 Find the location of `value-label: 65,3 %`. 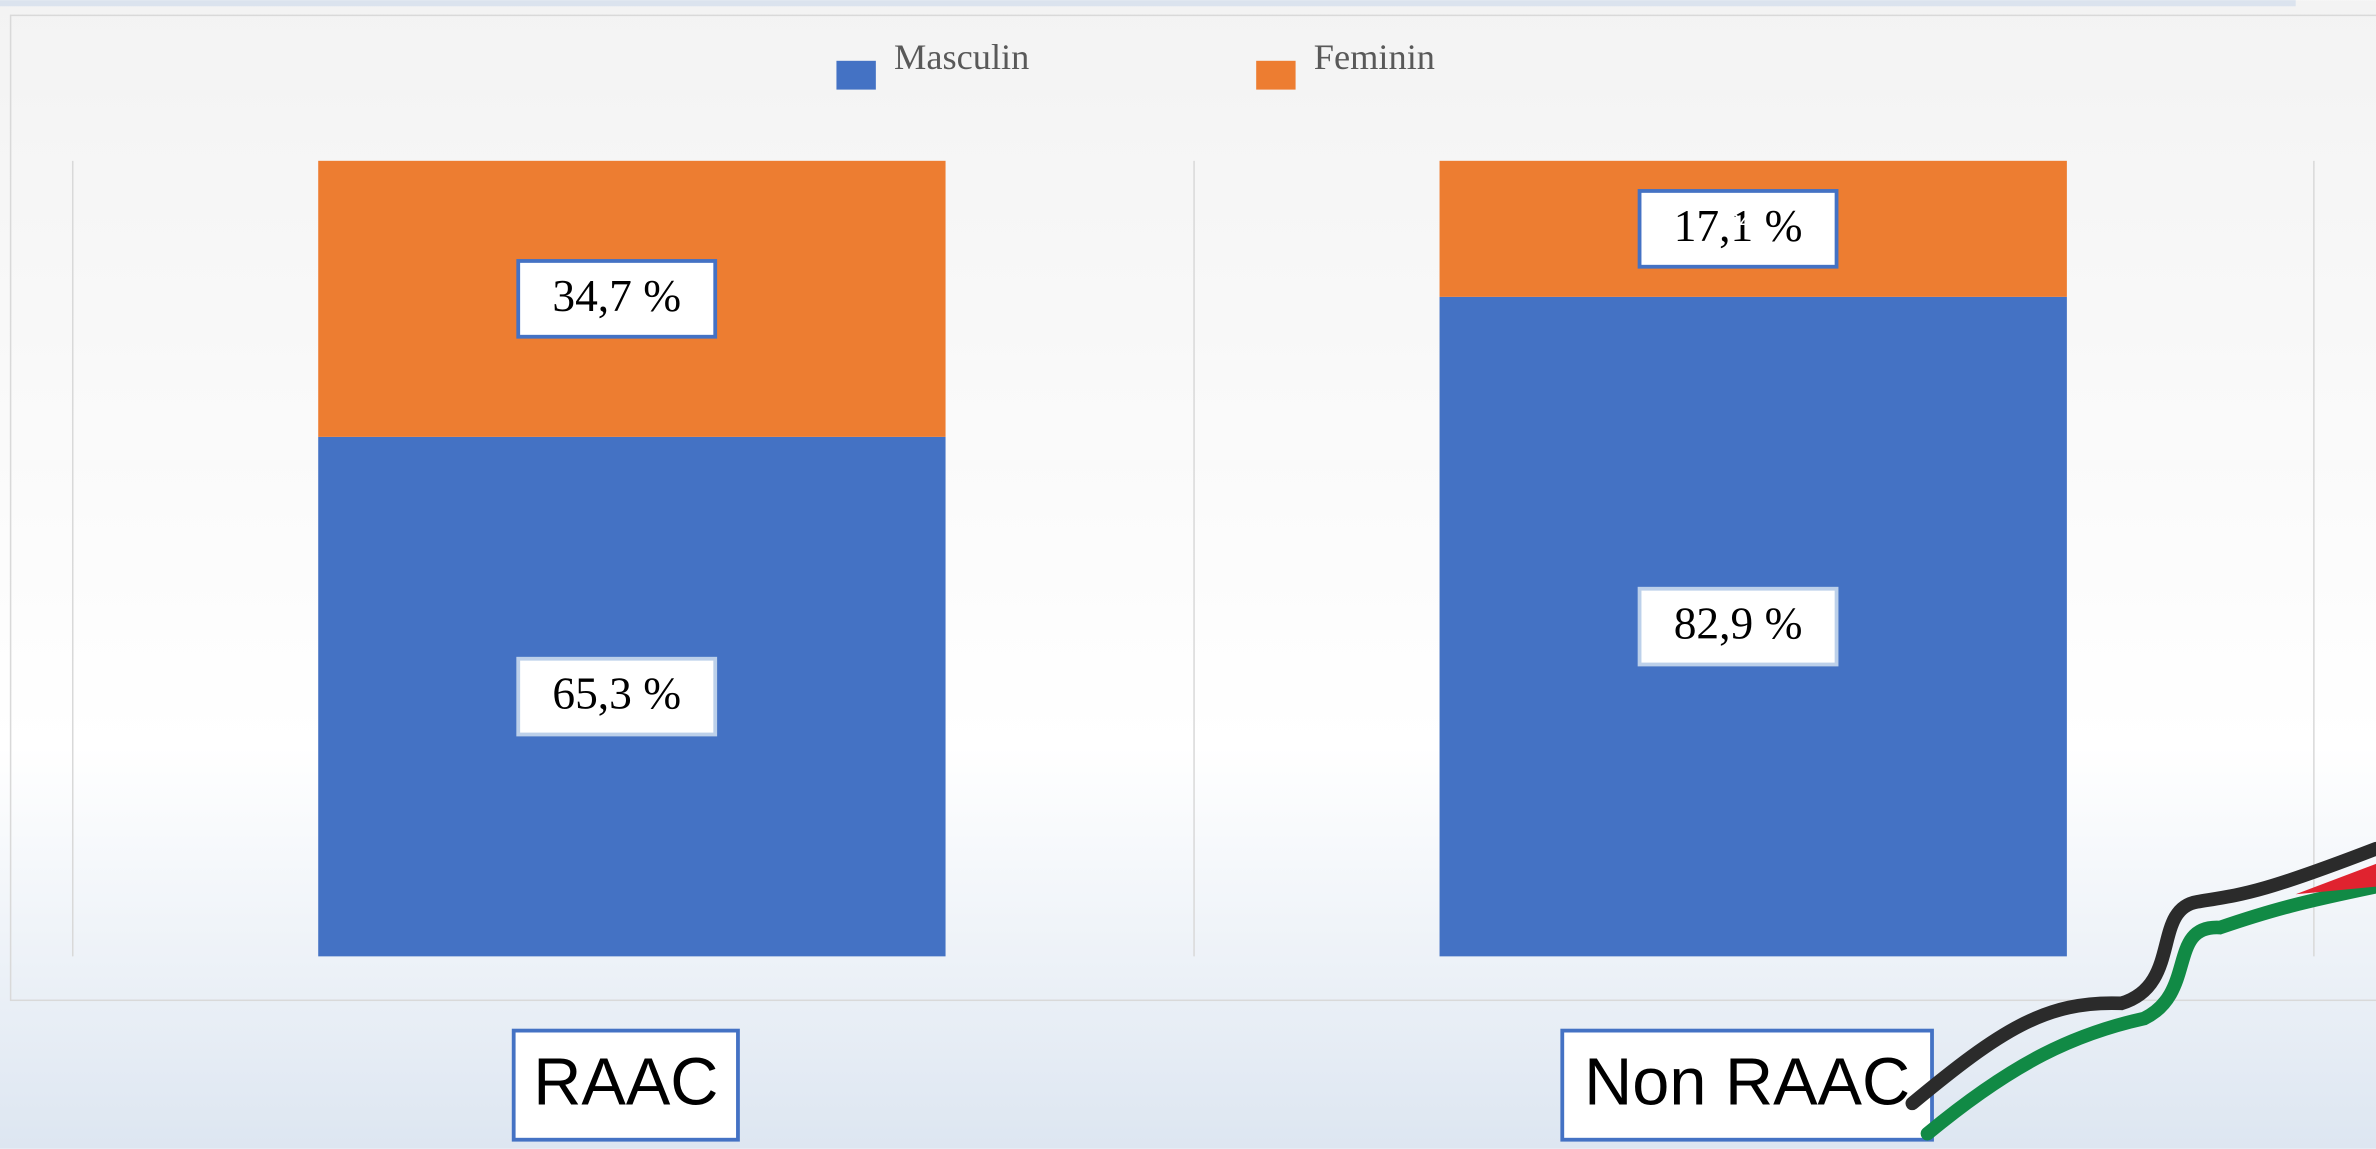

value-label: 65,3 % is located at coordinates (616, 693).